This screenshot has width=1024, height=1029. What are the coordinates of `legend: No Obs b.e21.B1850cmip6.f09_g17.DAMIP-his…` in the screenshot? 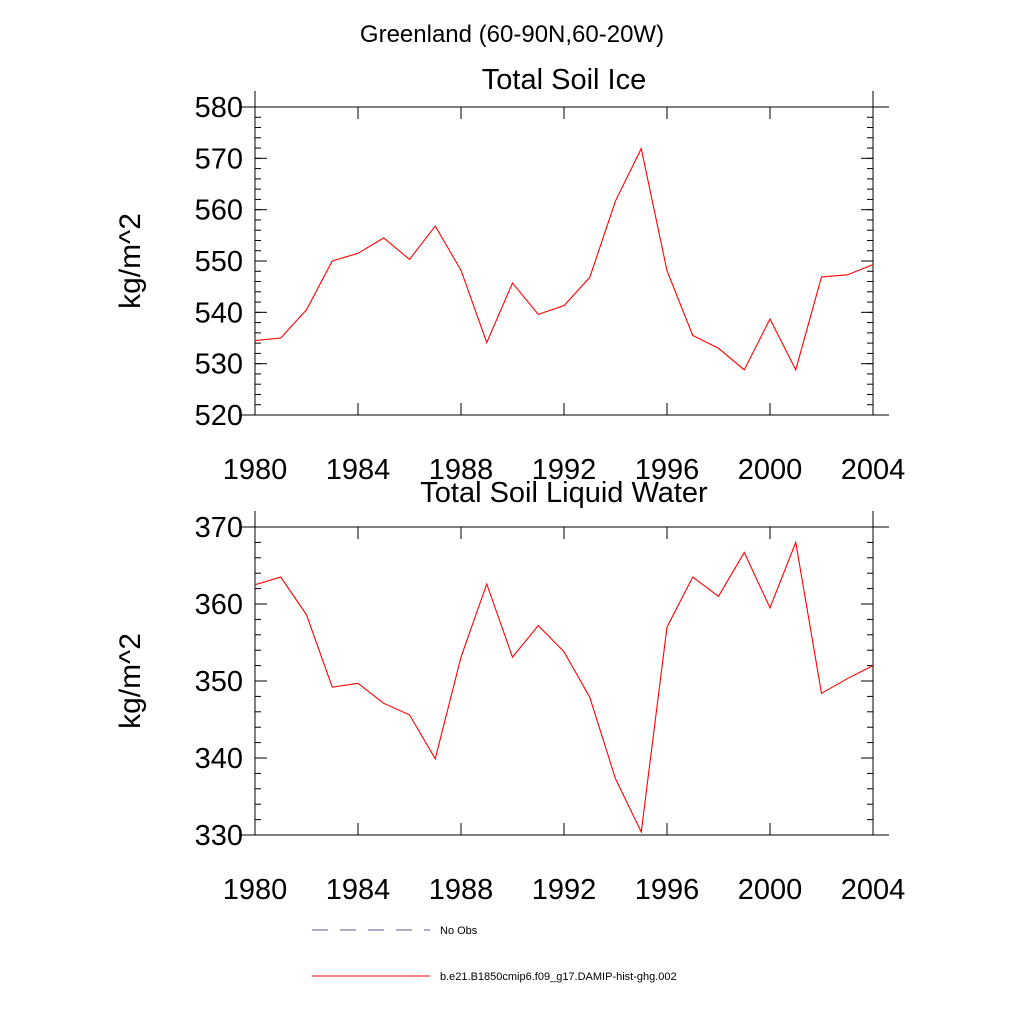 It's located at (494, 954).